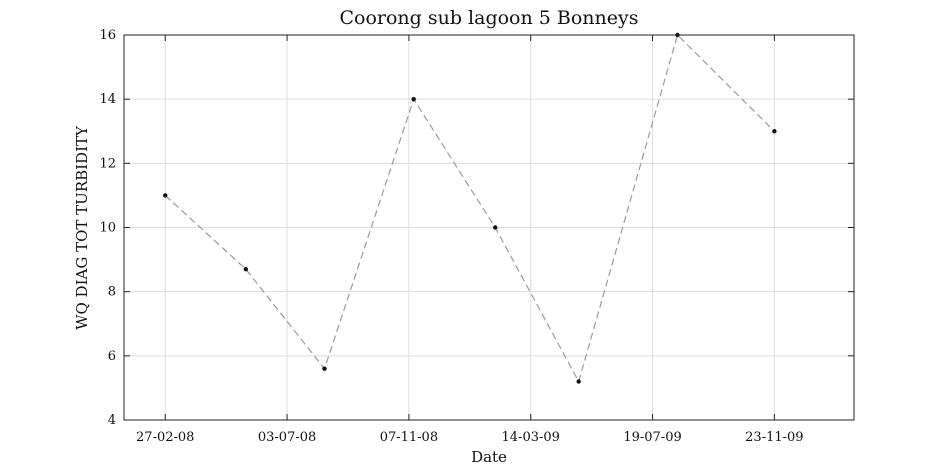 The width and height of the screenshot is (945, 472). I want to click on x-tick-label: 19-07-09, so click(652, 437).